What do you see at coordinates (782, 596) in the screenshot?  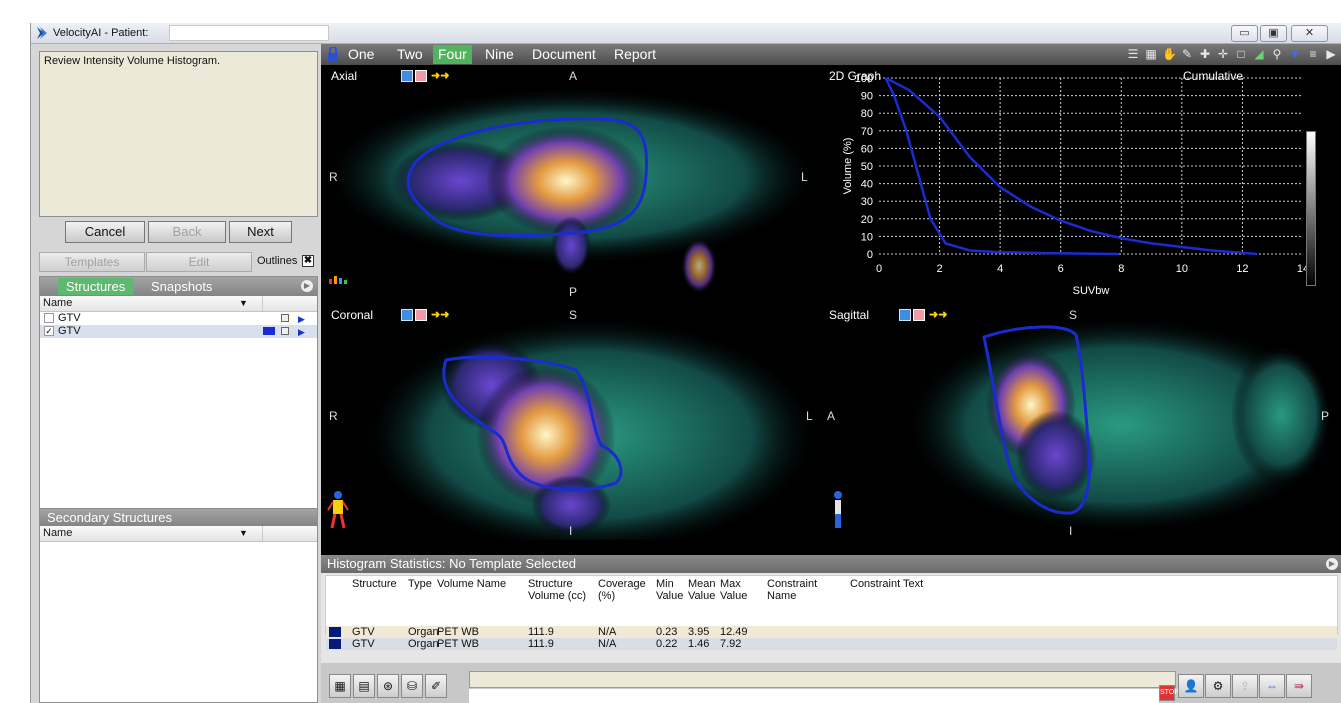 I see `column-header: Name` at bounding box center [782, 596].